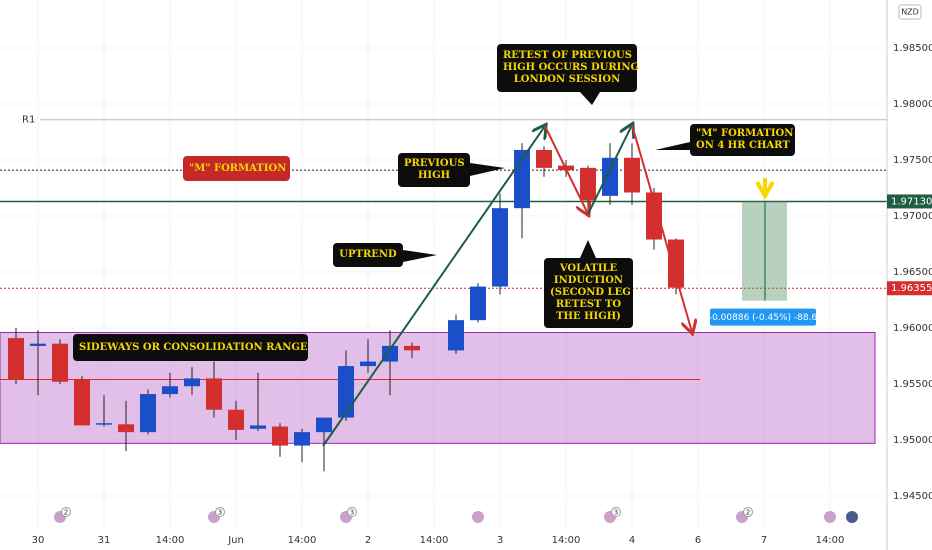  Describe the element at coordinates (235, 540) in the screenshot. I see `x-tick-label: Jun` at that location.